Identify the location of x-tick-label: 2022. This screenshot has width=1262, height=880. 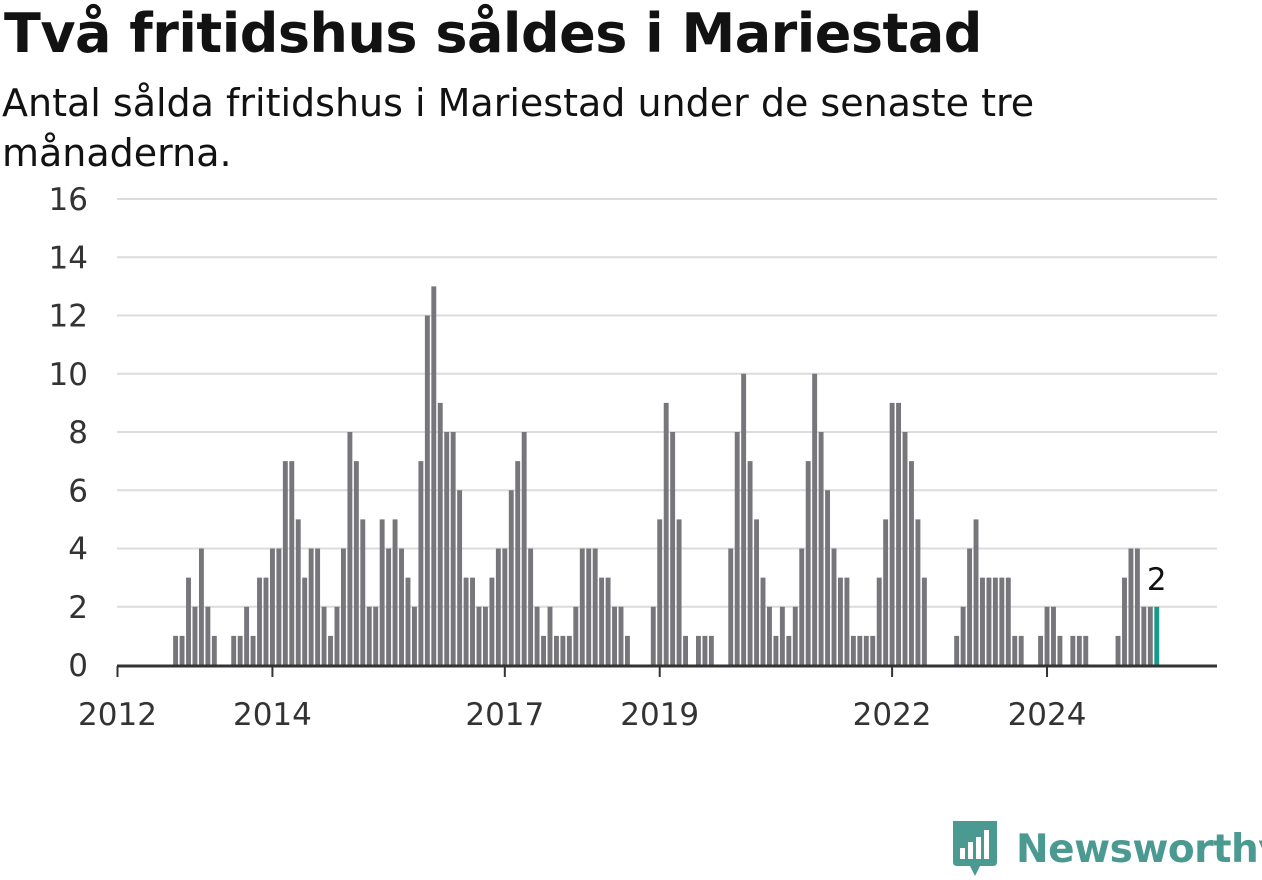
(892, 715).